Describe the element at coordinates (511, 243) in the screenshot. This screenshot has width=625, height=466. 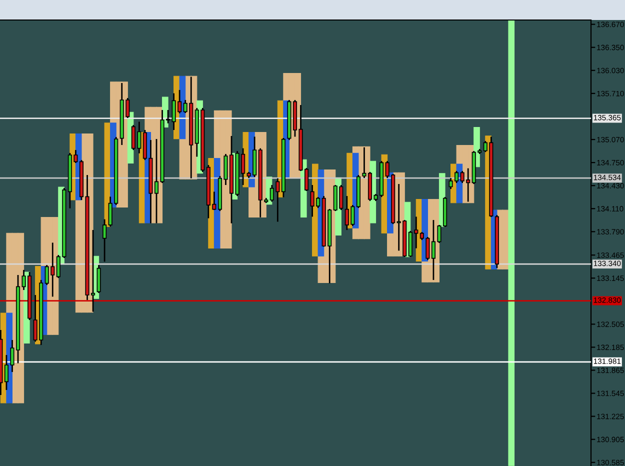
I see `bar` at that location.